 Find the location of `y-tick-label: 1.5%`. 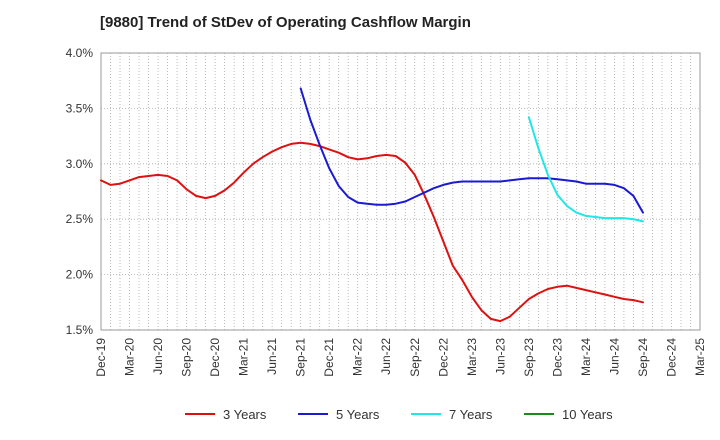

y-tick-label: 1.5% is located at coordinates (80, 330).